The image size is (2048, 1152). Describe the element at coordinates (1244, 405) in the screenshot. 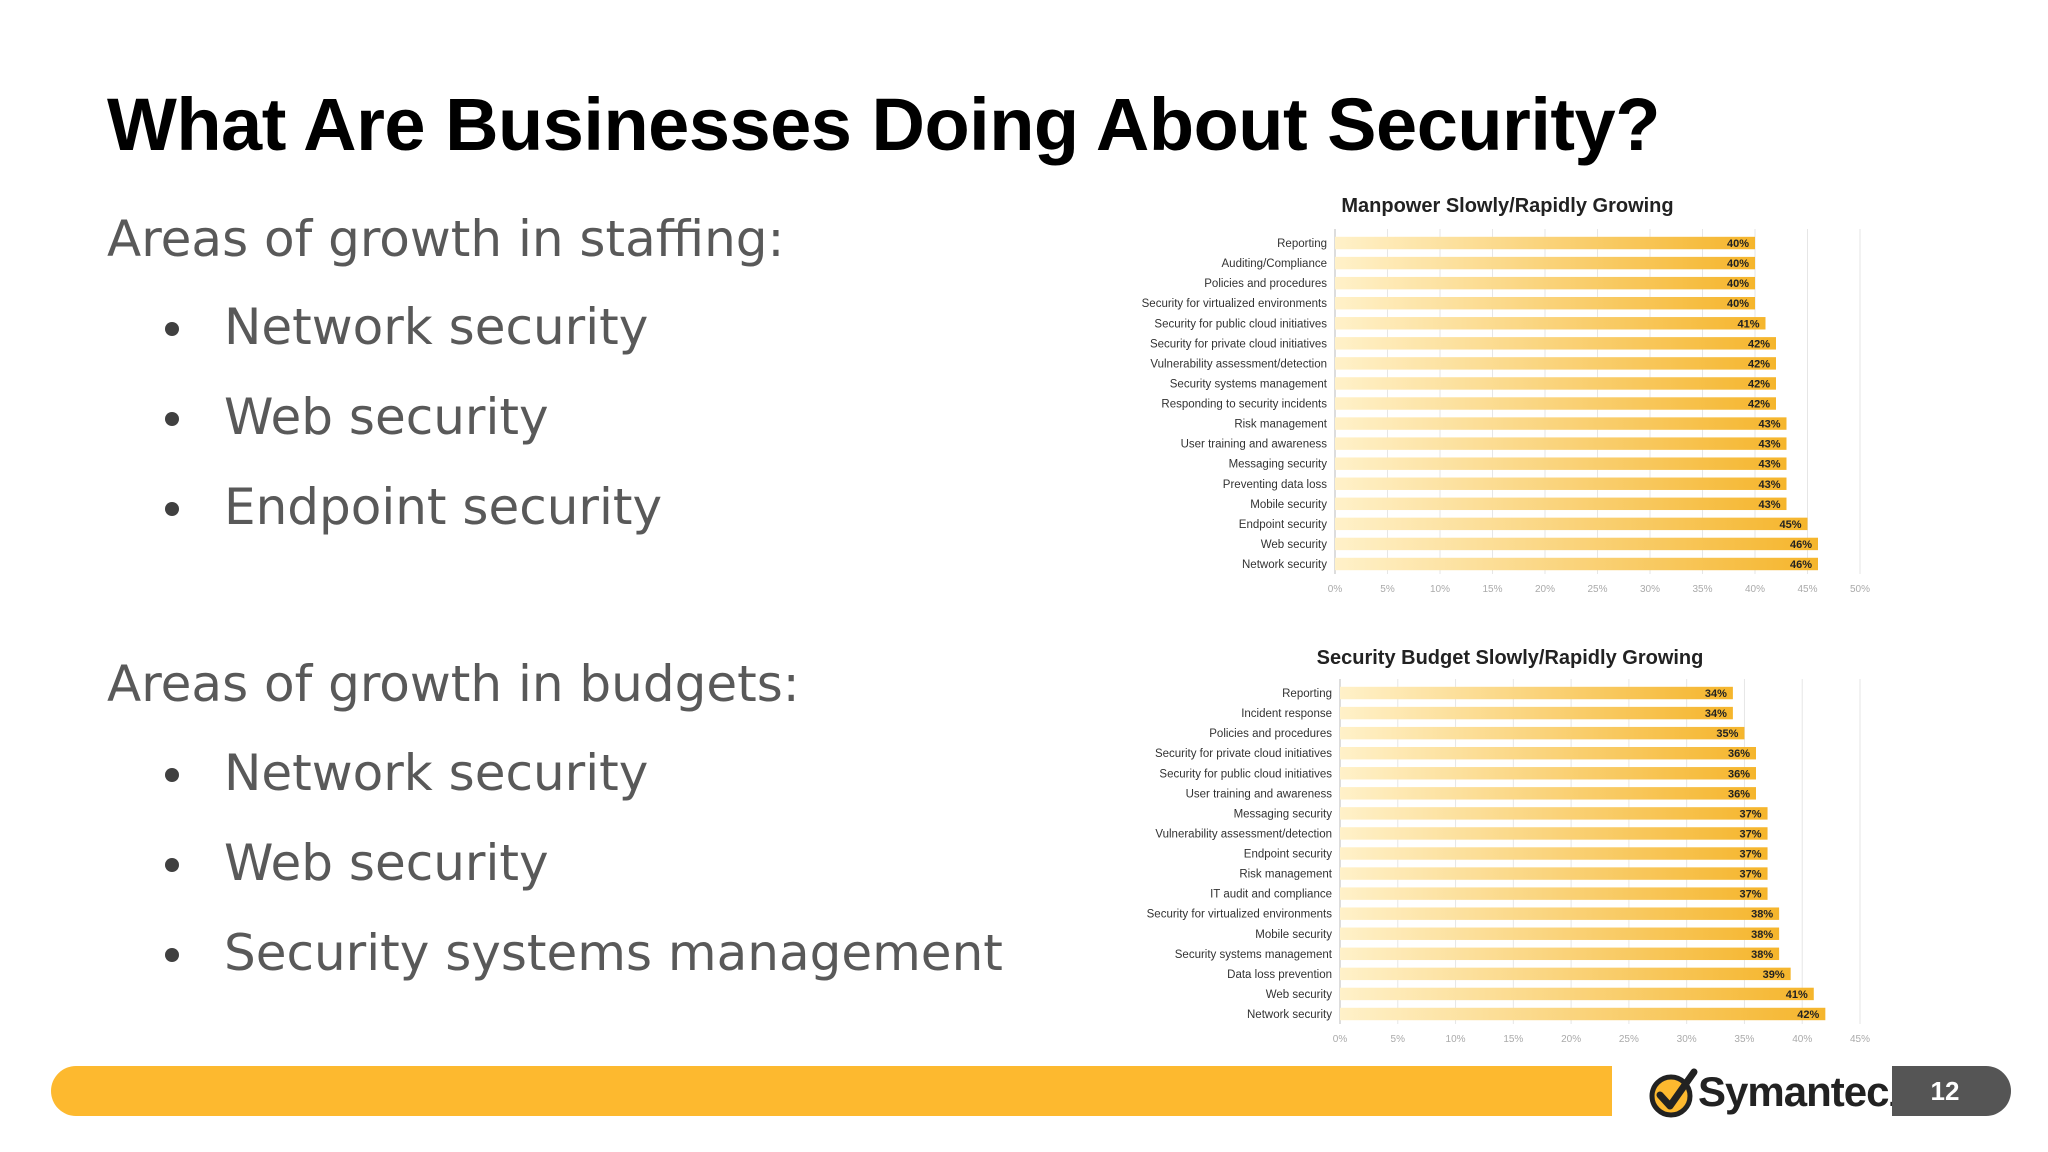

I see `category-label: Responding to security incidents` at that location.